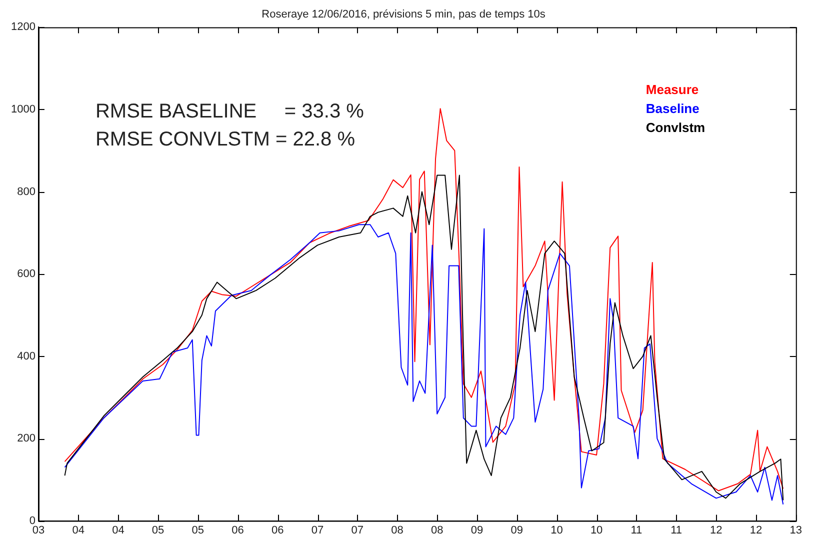 The width and height of the screenshot is (813, 548). I want to click on text: Baseline, so click(673, 108).